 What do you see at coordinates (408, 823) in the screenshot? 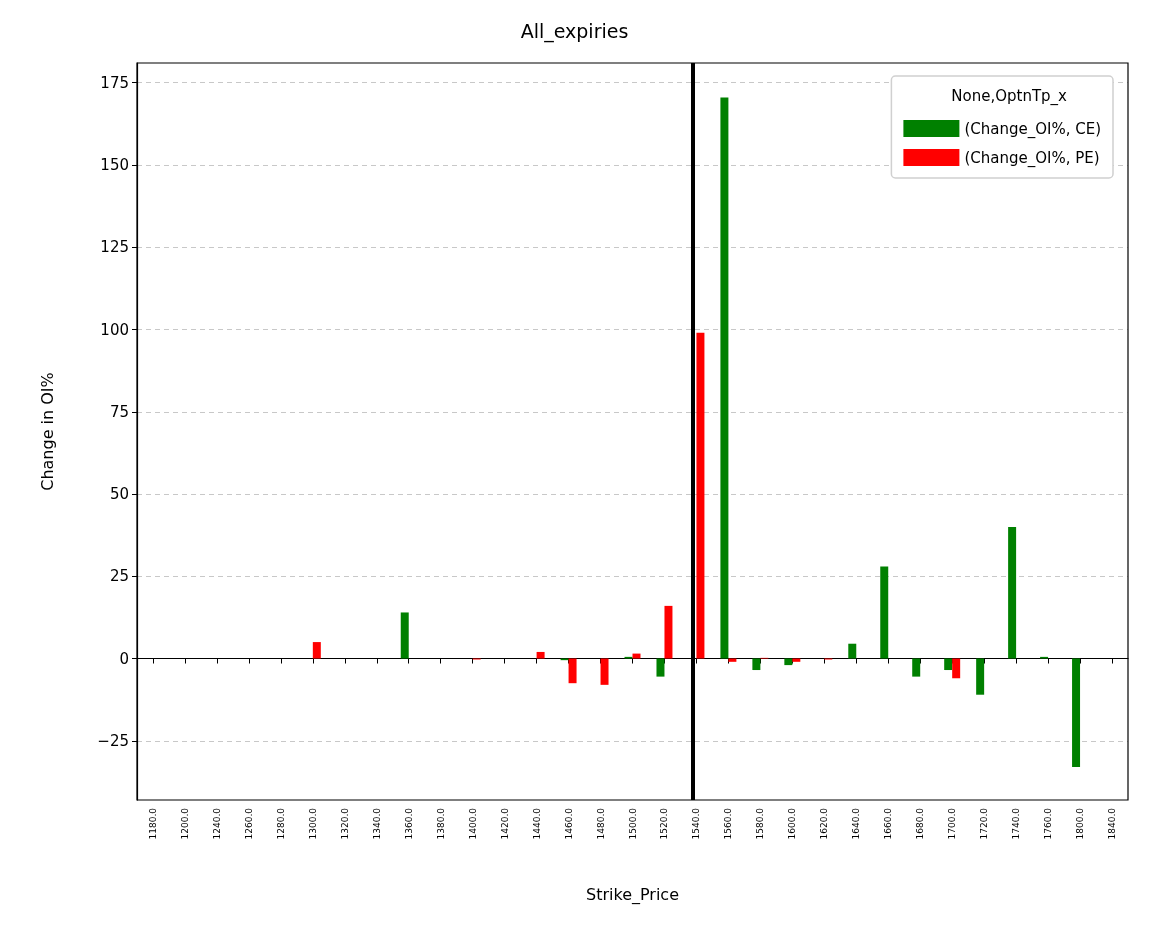
I see `x-tick-label: 1360.0` at bounding box center [408, 823].